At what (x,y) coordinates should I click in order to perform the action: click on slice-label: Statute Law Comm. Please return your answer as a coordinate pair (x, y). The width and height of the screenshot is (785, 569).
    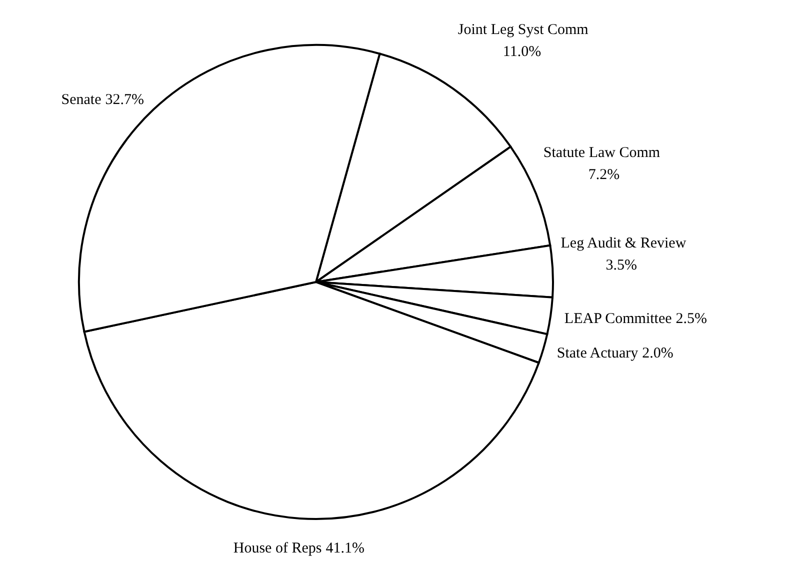
    Looking at the image, I should click on (601, 152).